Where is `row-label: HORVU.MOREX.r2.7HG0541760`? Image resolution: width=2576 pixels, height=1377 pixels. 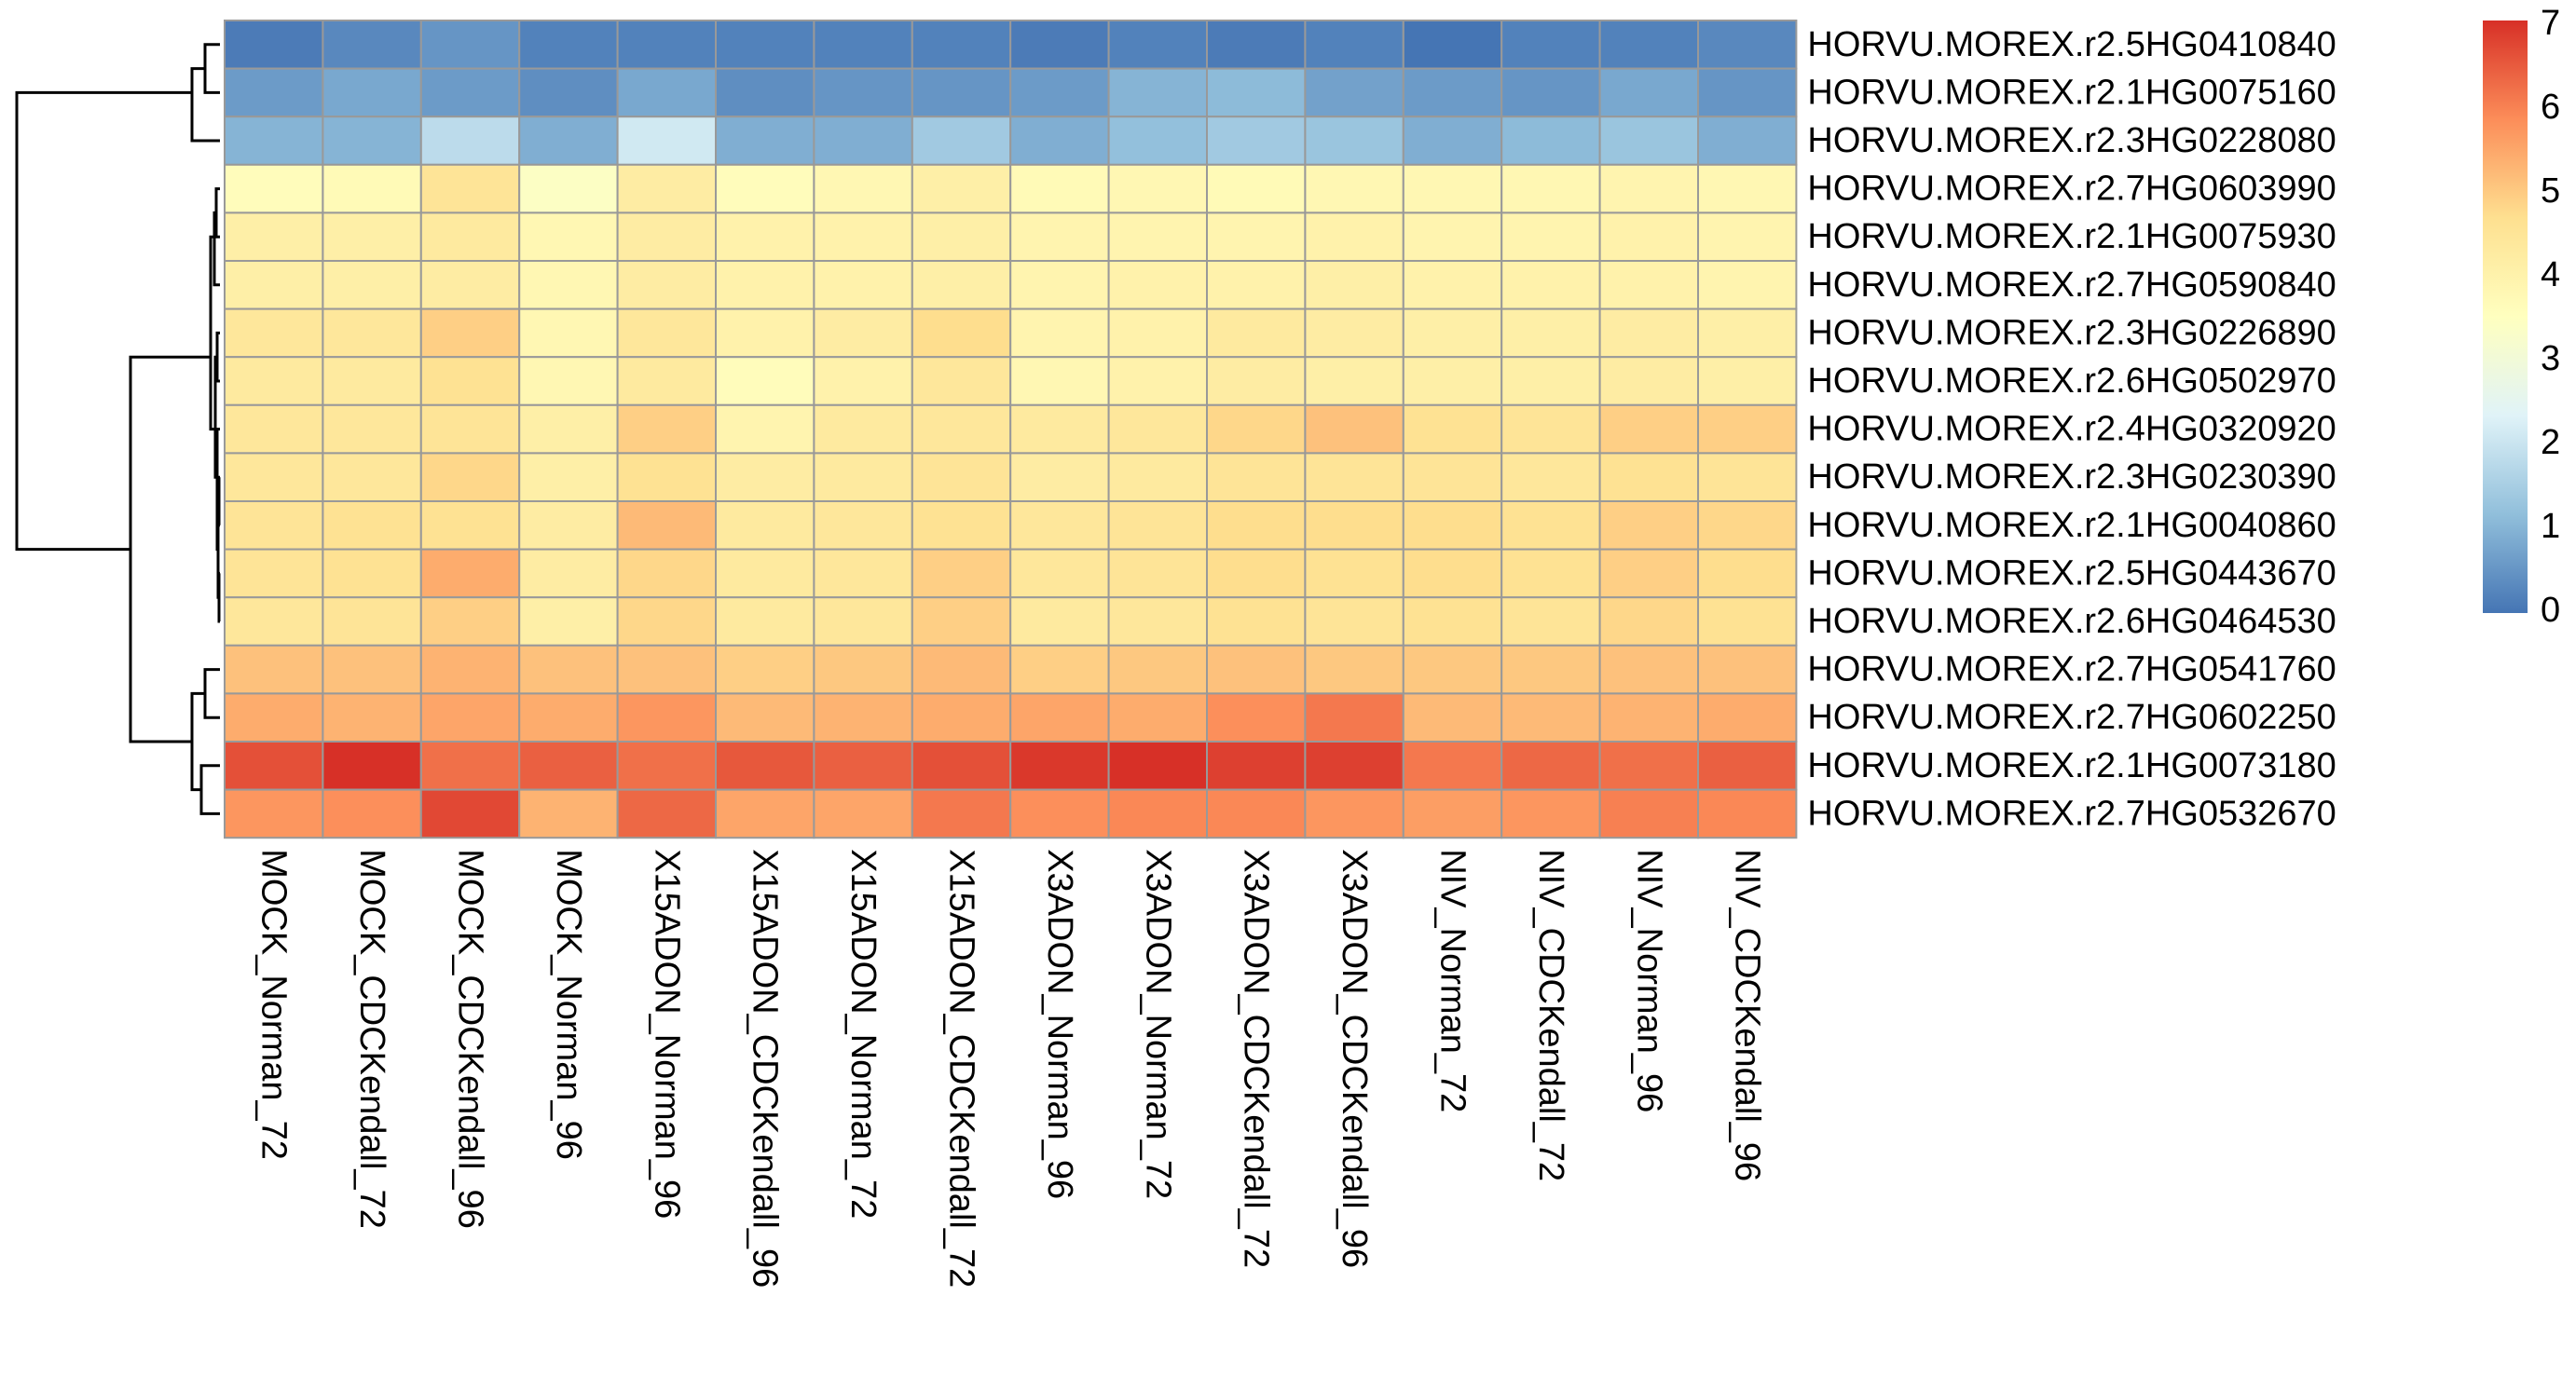
row-label: HORVU.MOREX.r2.7HG0541760 is located at coordinates (2071, 669).